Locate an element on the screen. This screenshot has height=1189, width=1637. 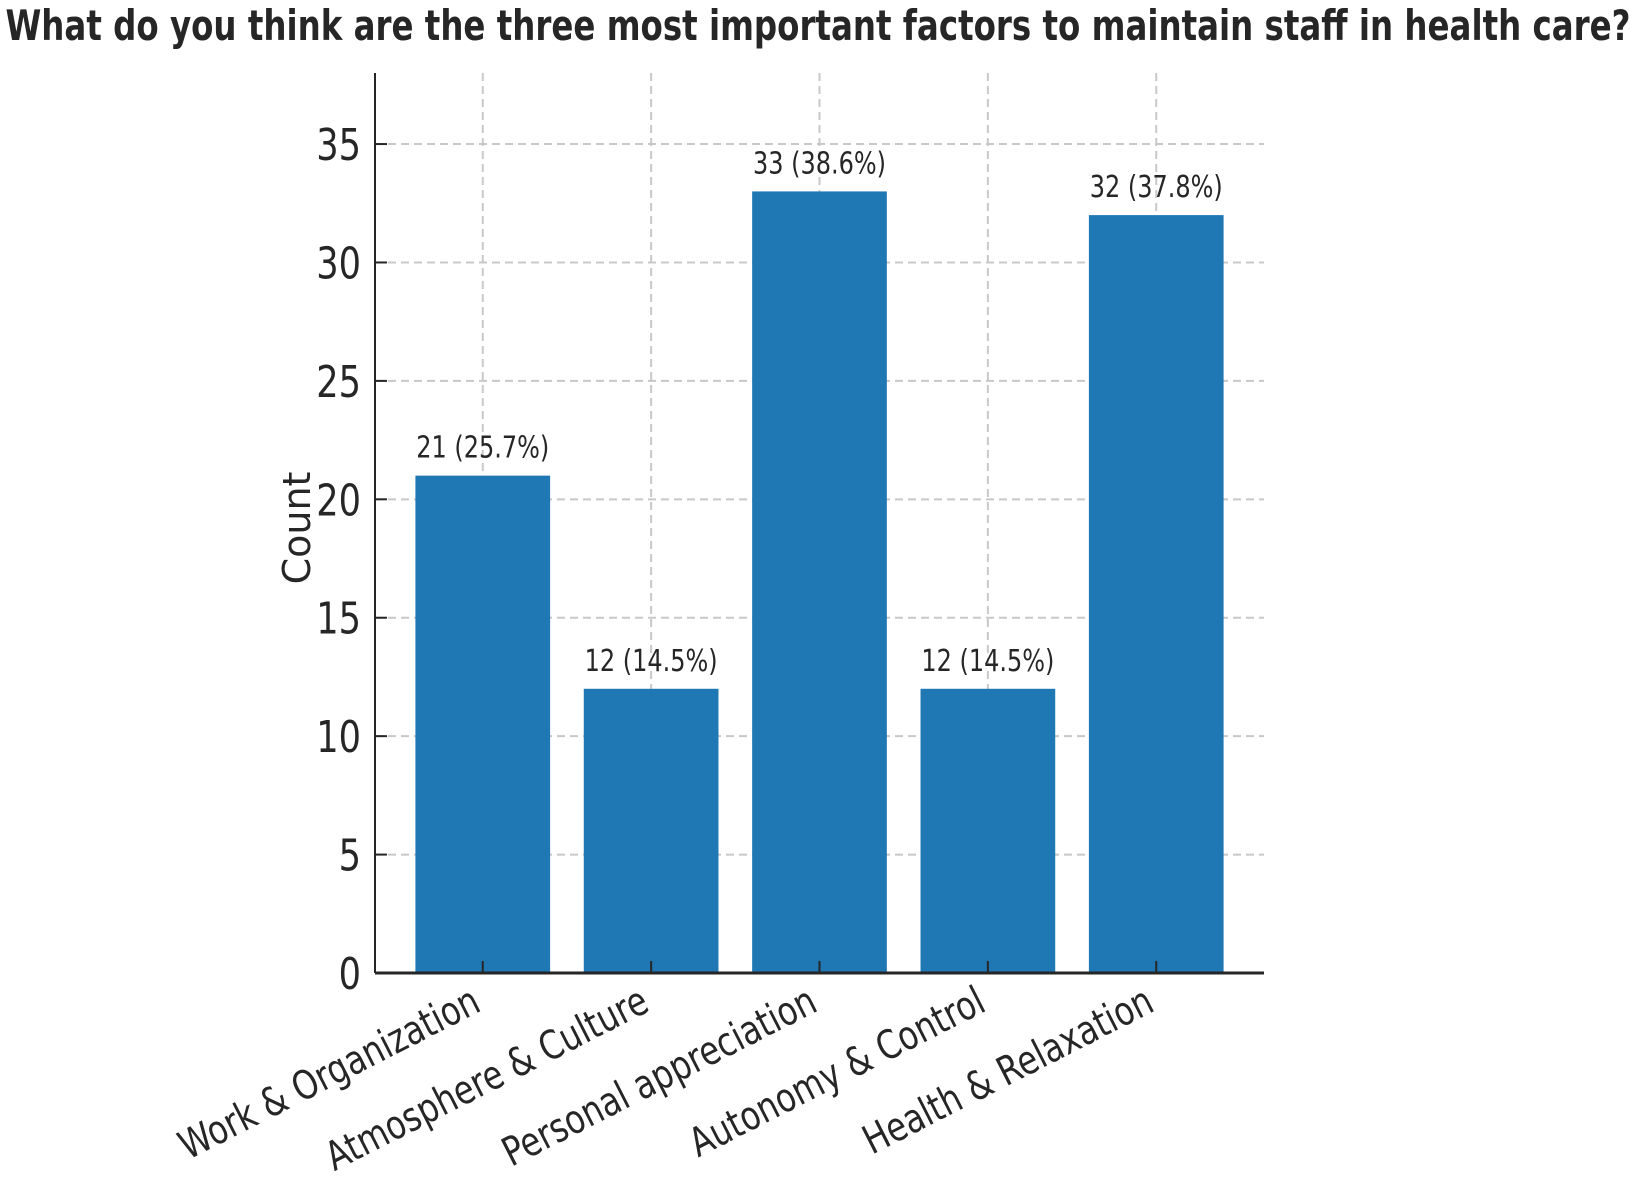
x-tick-label: Health & Relaxation is located at coordinates (1008, 1070).